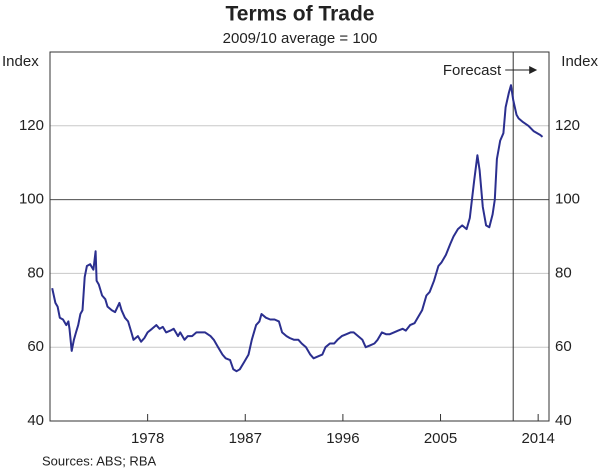 The width and height of the screenshot is (600, 471). I want to click on y-tick-label: 60, so click(35, 346).